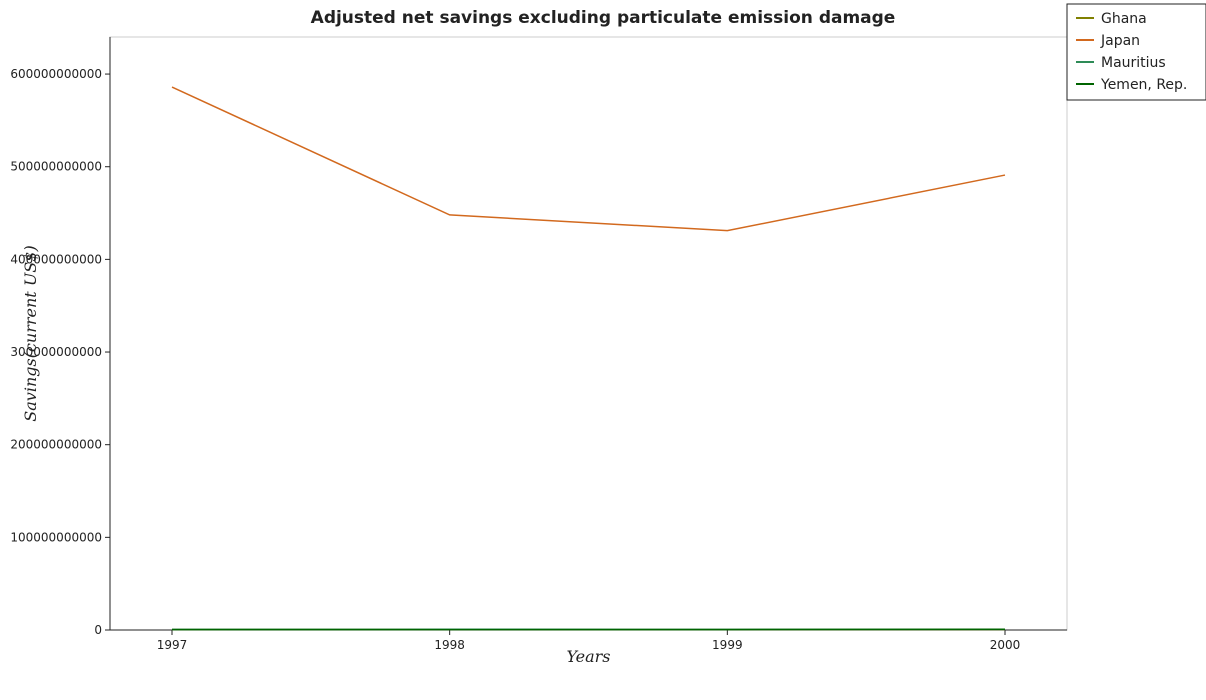 Image resolution: width=1206 pixels, height=700 pixels. Describe the element at coordinates (56, 167) in the screenshot. I see `y-tick-label: 500000000000` at that location.